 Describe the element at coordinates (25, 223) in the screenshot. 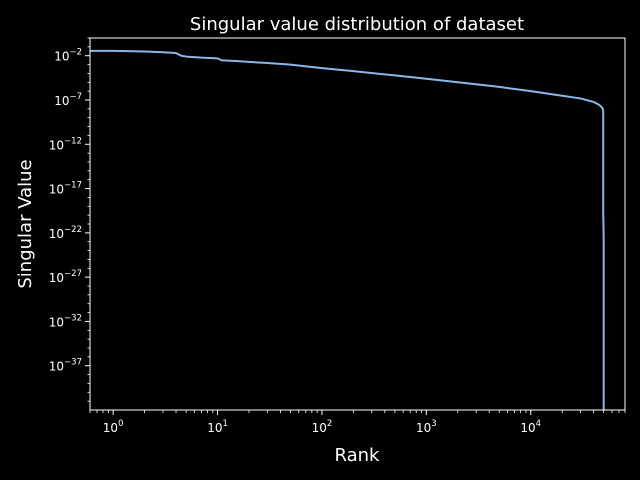

I see `y-axis-label: Singular Value` at that location.